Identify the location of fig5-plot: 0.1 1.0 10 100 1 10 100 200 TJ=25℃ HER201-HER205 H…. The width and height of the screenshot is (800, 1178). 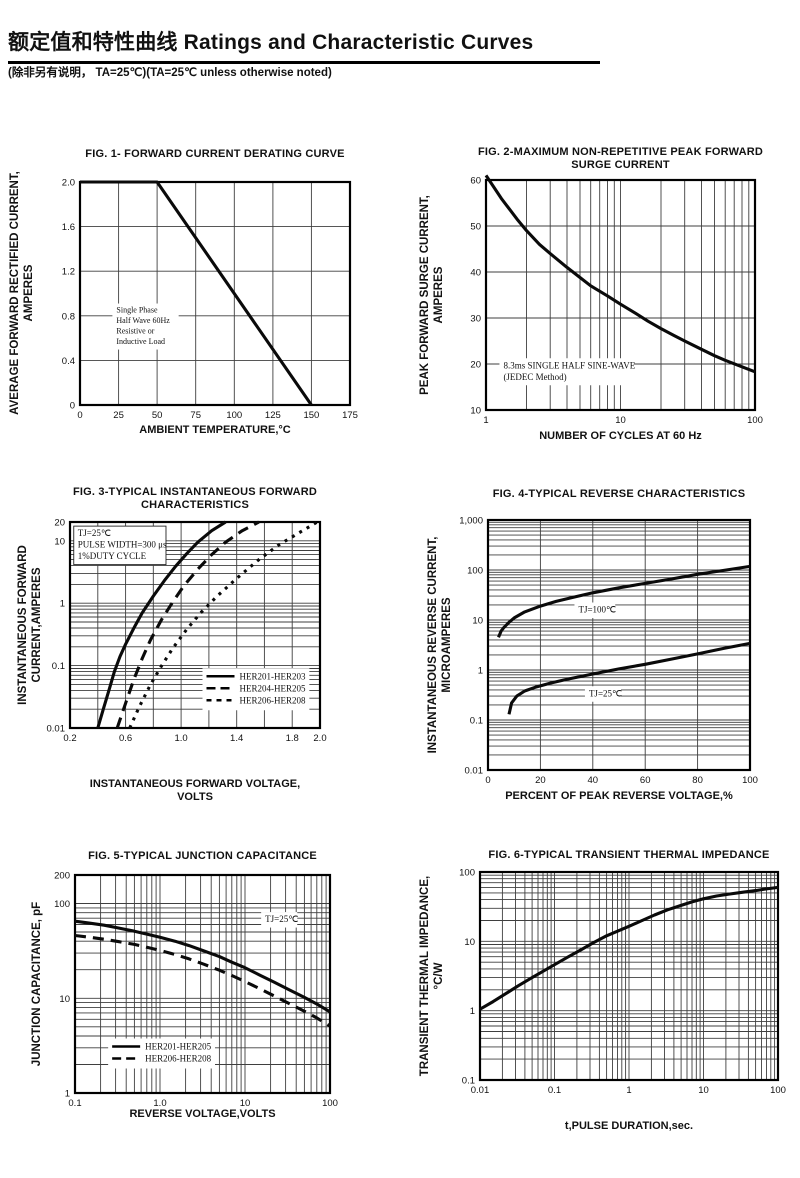
(196, 990).